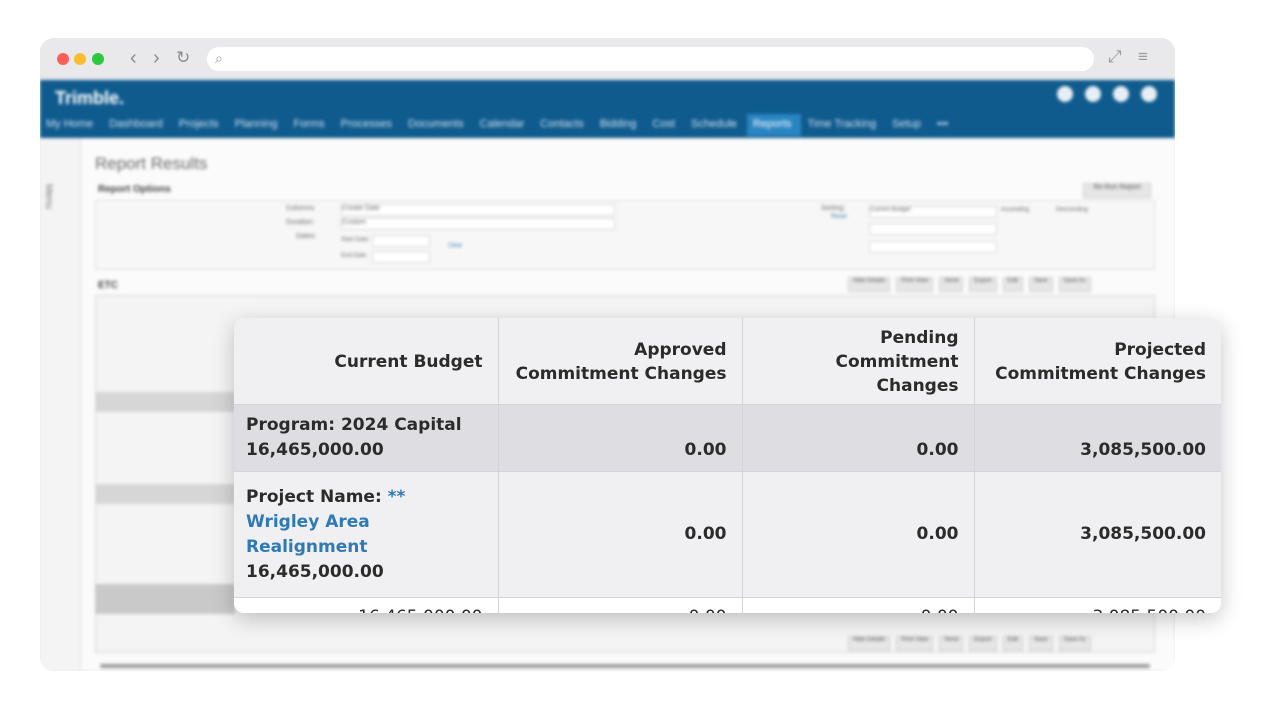 This screenshot has height=709, width=1263. What do you see at coordinates (502, 124) in the screenshot?
I see `menu-item: Calendar` at bounding box center [502, 124].